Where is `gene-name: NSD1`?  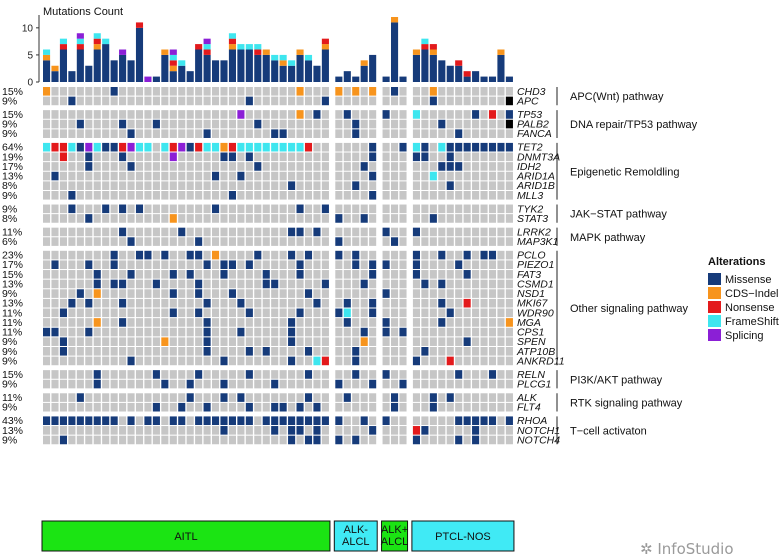 gene-name: NSD1 is located at coordinates (531, 294).